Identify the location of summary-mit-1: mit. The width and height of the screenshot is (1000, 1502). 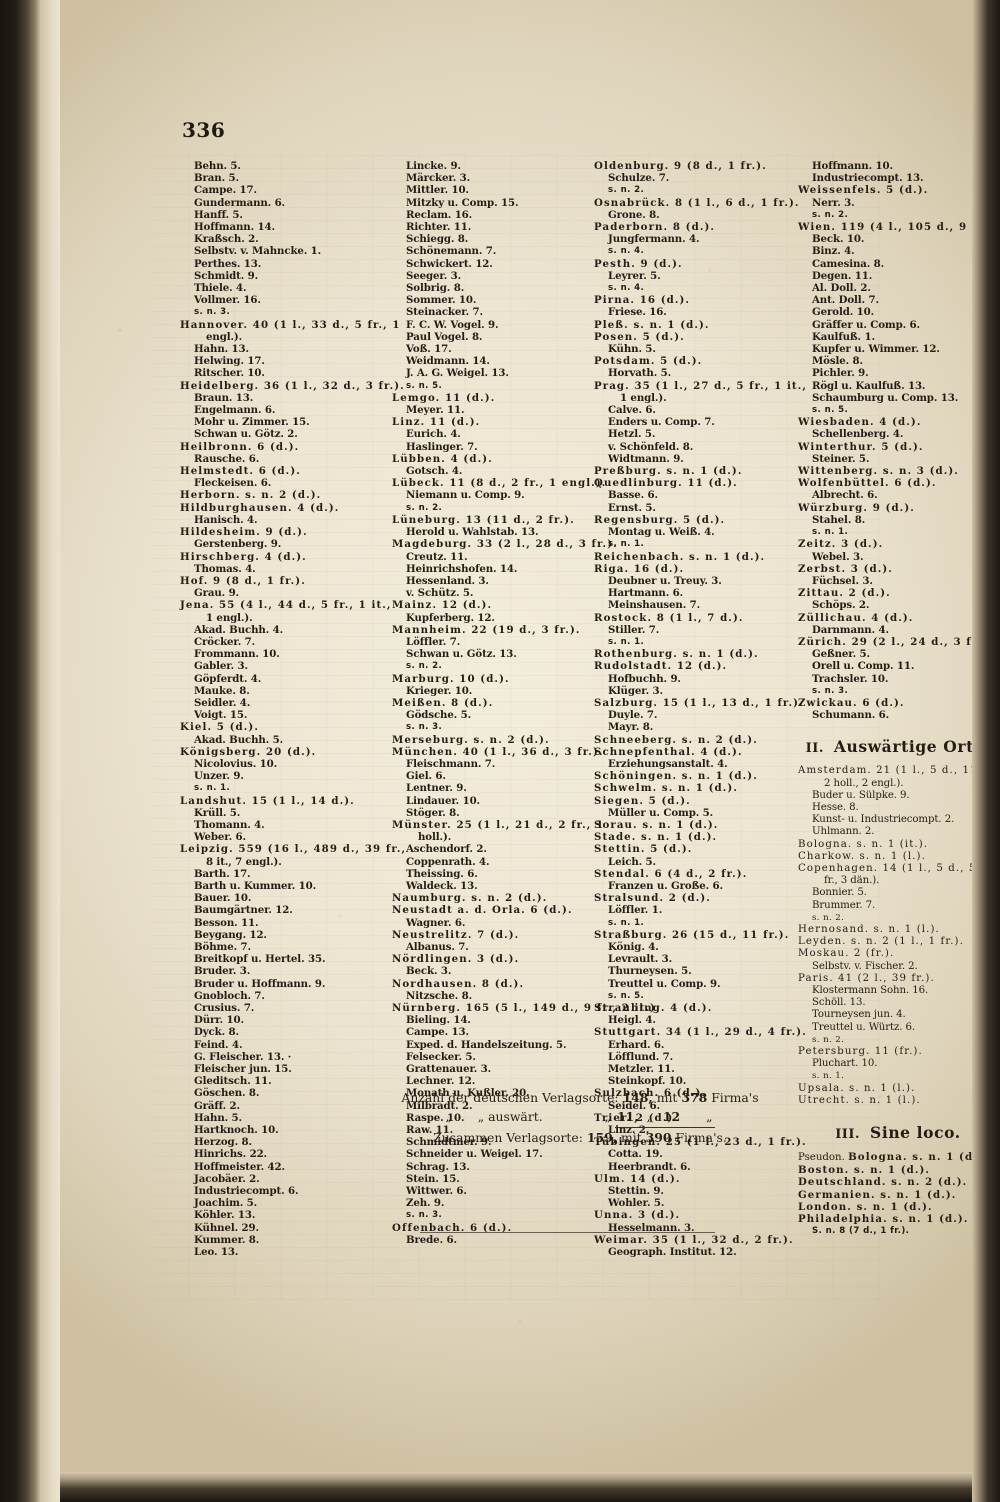
(667, 1097).